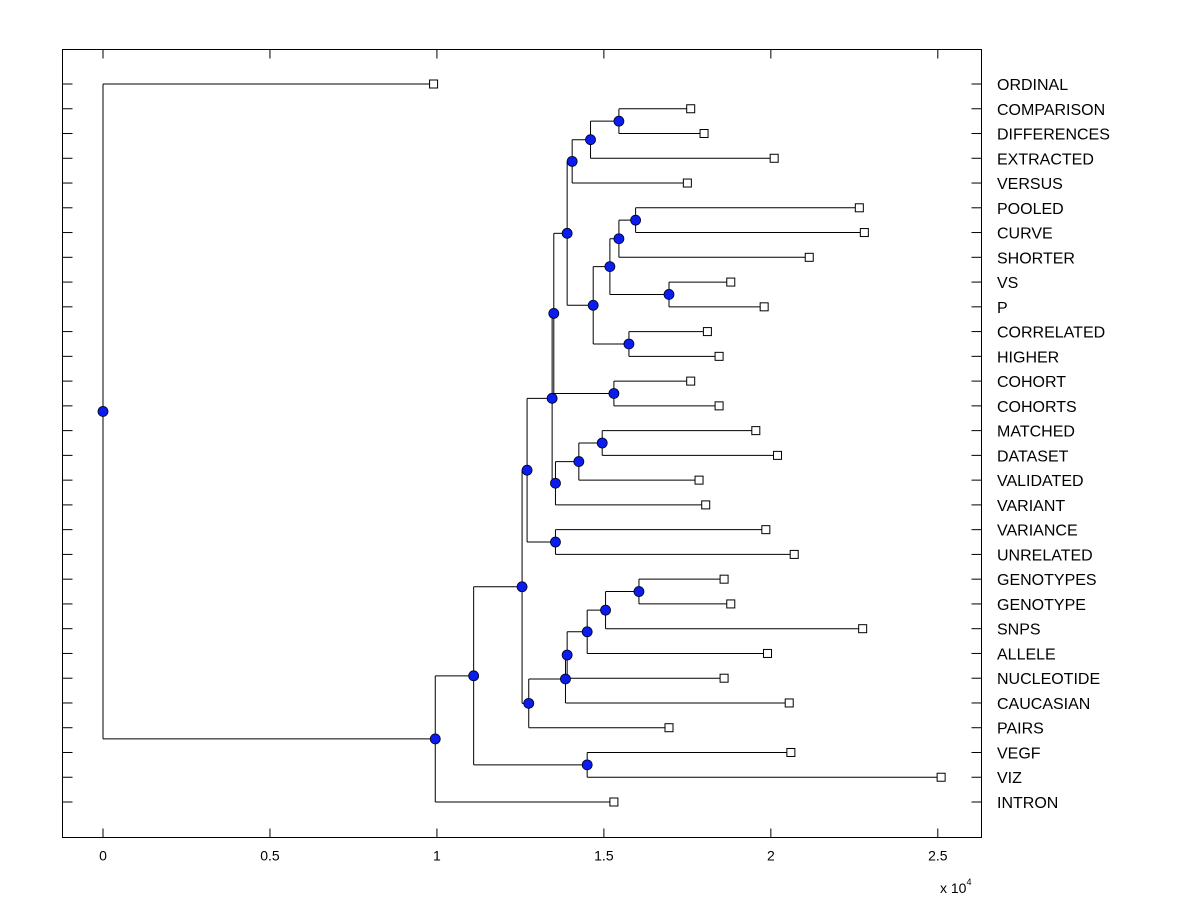 Image resolution: width=1200 pixels, height=900 pixels. I want to click on leaf-label: SNPS, so click(1019, 630).